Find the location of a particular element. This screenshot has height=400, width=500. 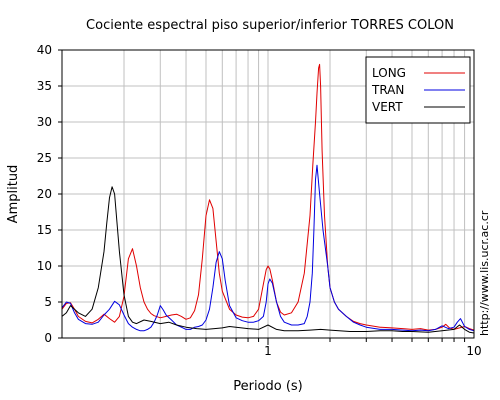

y-tick-label: 25 is located at coordinates (44, 158).